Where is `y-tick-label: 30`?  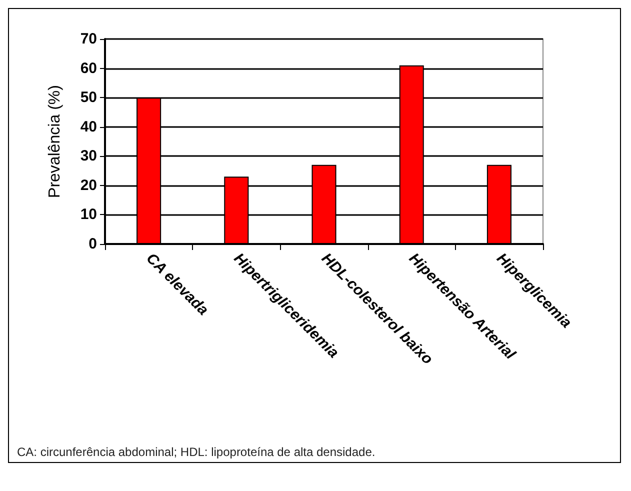 y-tick-label: 30 is located at coordinates (88, 156).